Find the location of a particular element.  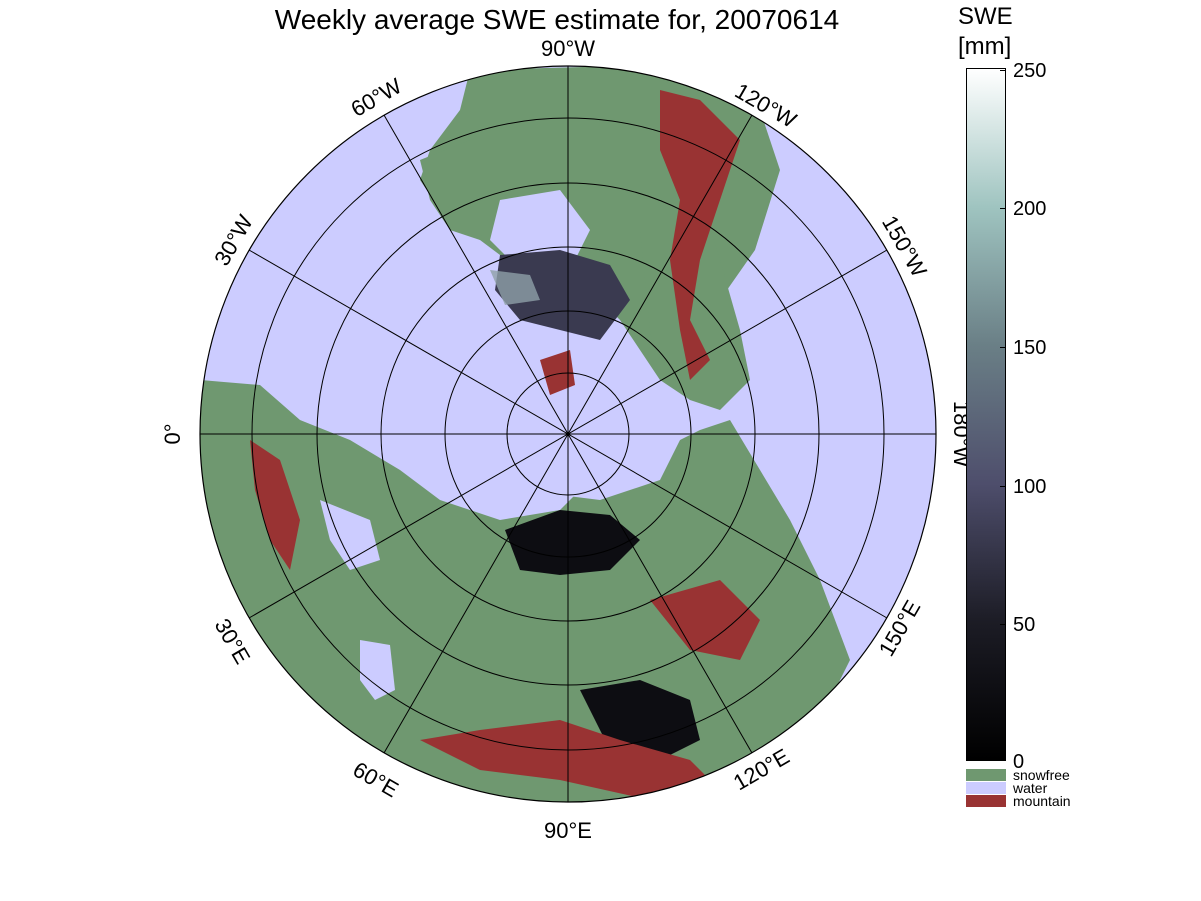

lon-label-30e: 30°E is located at coordinates (233, 641).